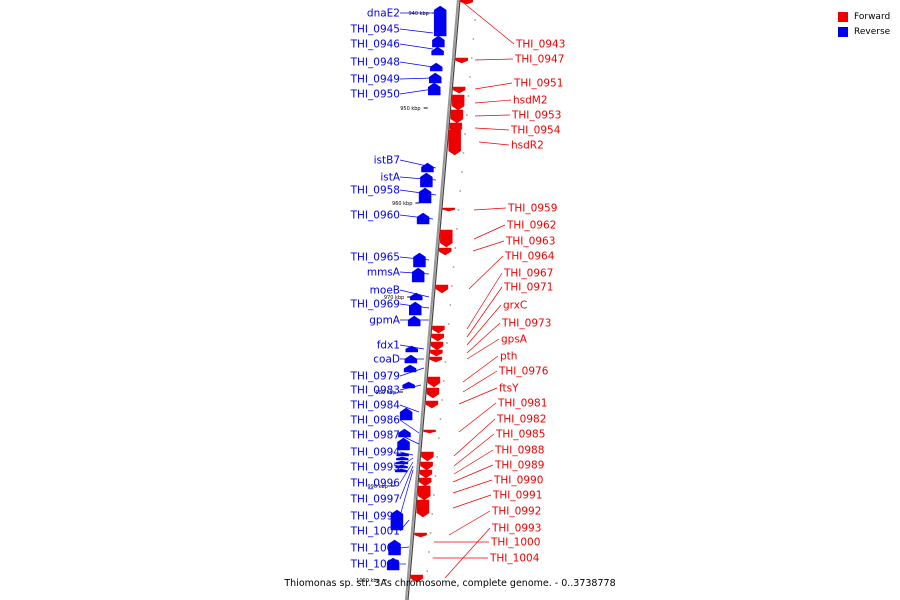 This screenshot has width=900, height=600. I want to click on forward-gene-label: THI_0947, so click(539, 60).